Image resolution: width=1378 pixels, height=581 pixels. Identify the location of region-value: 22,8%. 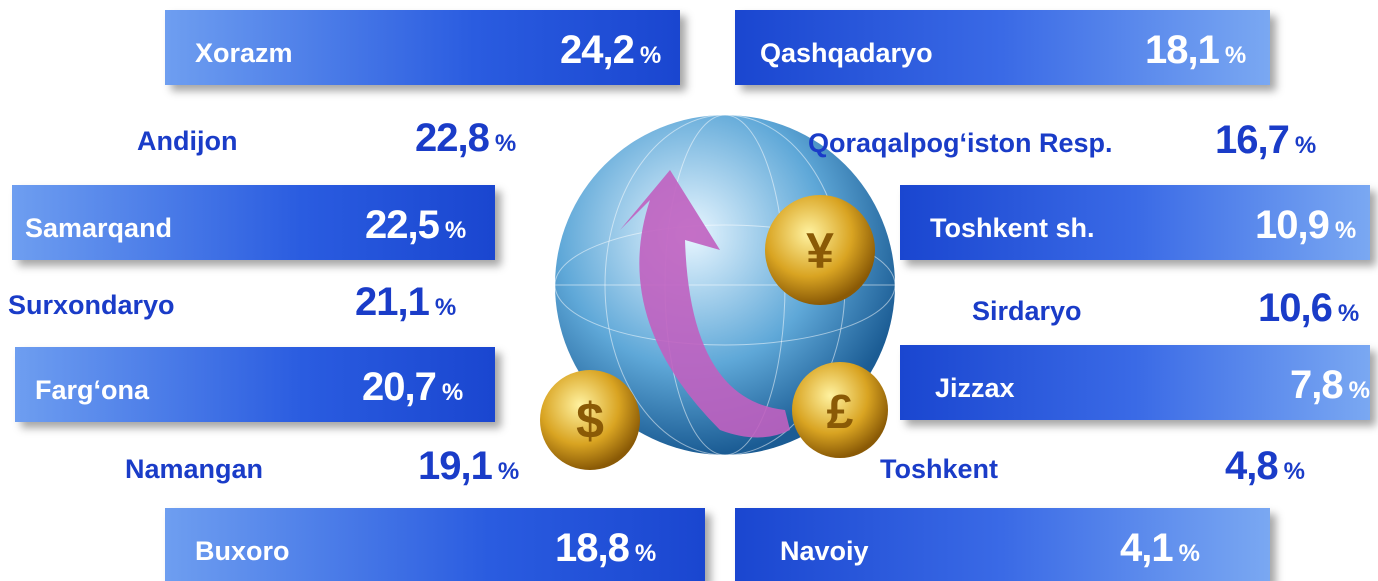
(465, 138).